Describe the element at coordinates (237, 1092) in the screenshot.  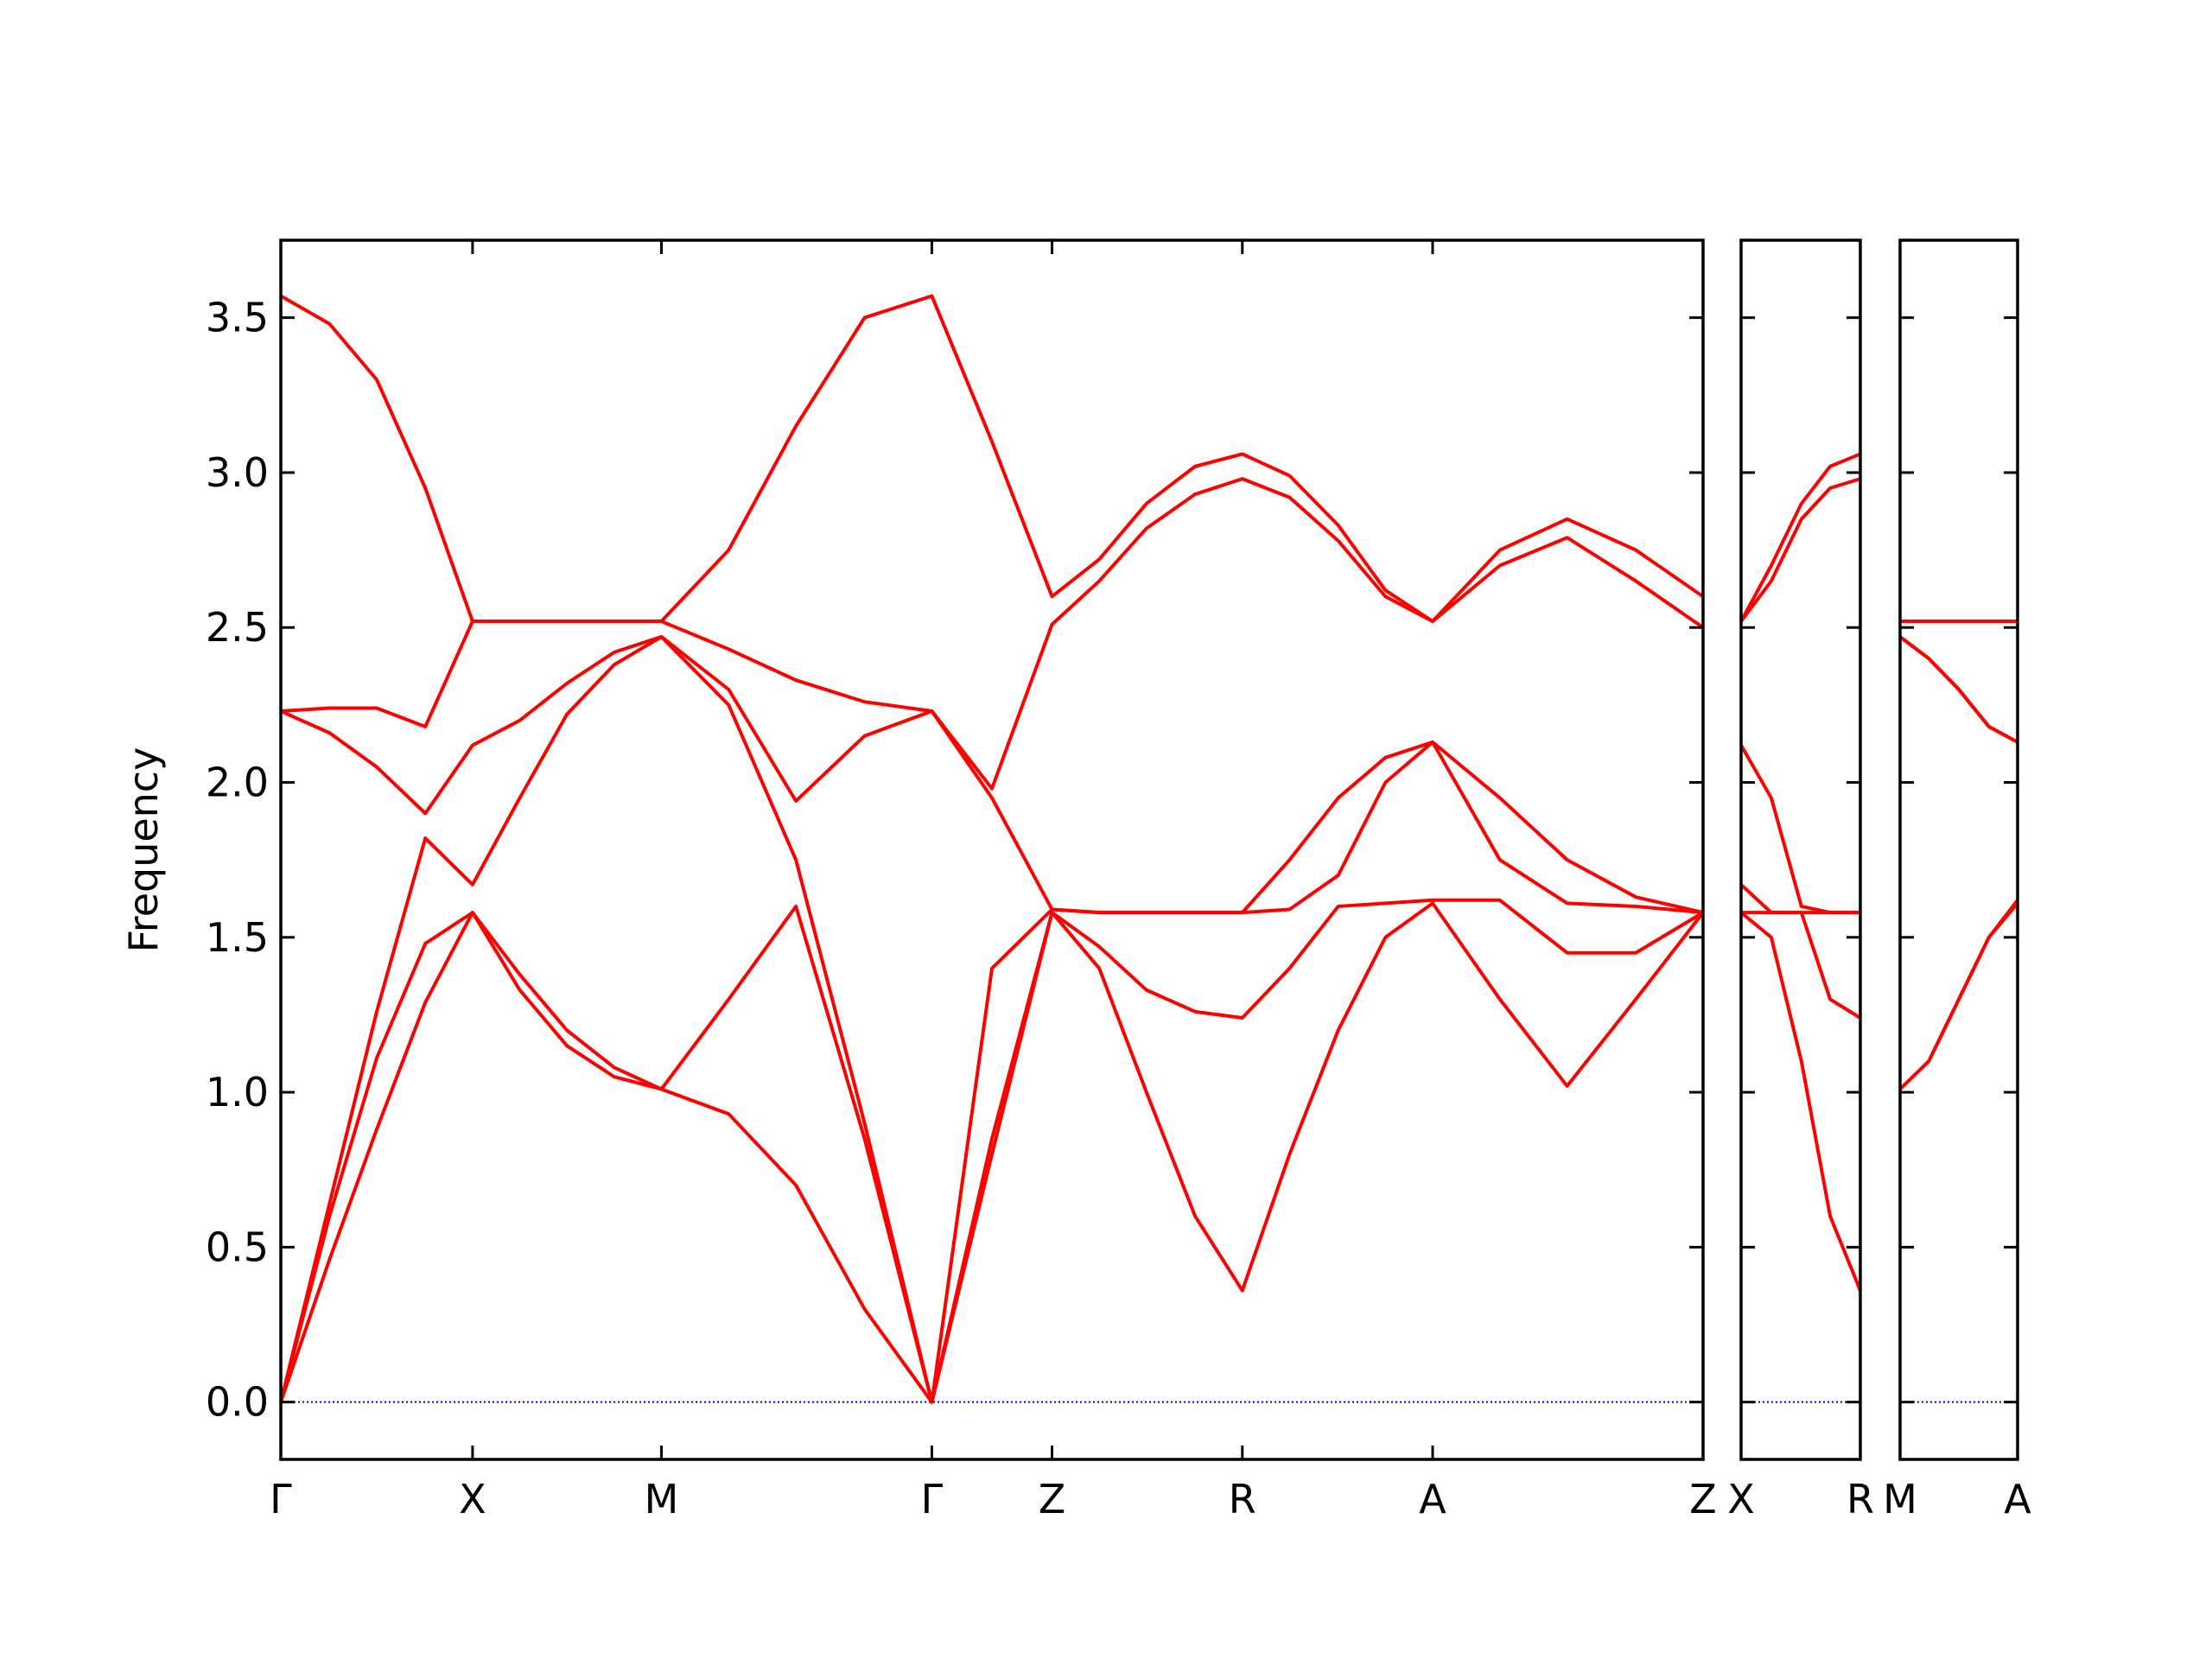
I see `y-tick-label: 1.0` at that location.